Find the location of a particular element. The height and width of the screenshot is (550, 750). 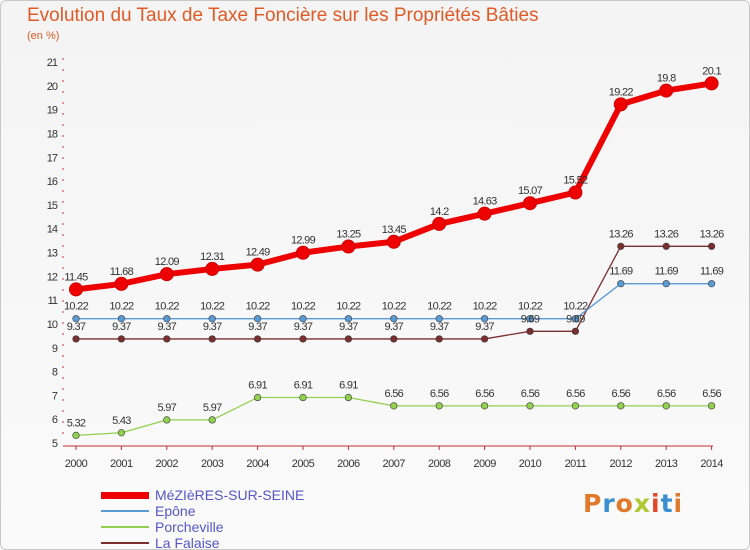

x-tick-label: 2006 is located at coordinates (348, 464).